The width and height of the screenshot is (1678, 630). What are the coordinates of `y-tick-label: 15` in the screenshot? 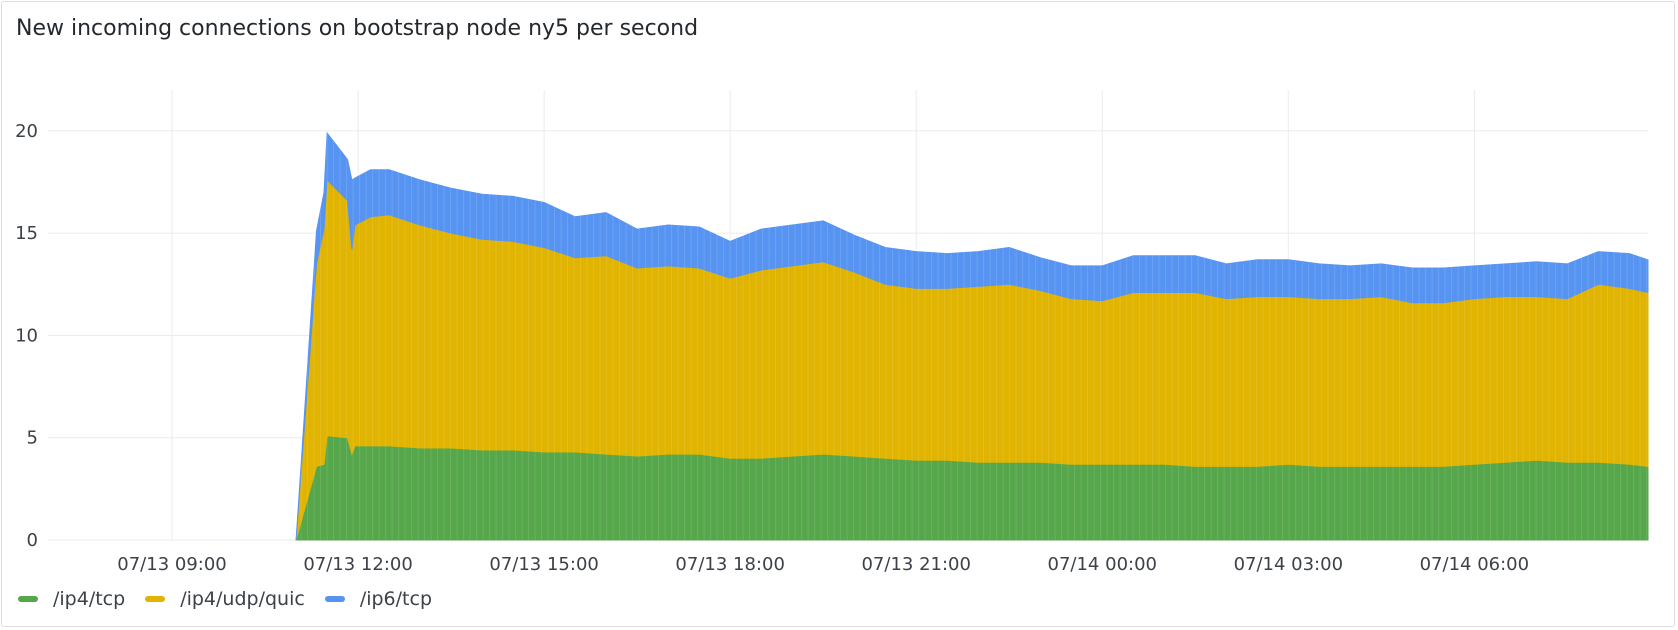 It's located at (26, 233).